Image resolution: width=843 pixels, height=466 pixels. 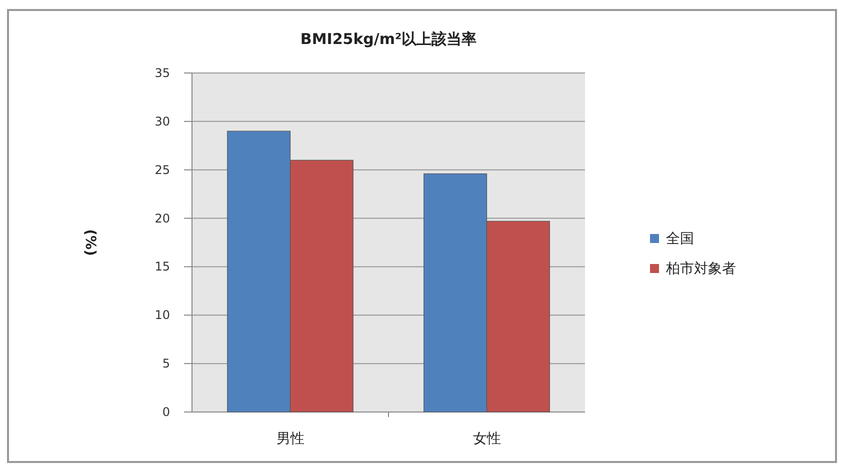 I want to click on y-axis-title: (%), so click(x=90, y=242).